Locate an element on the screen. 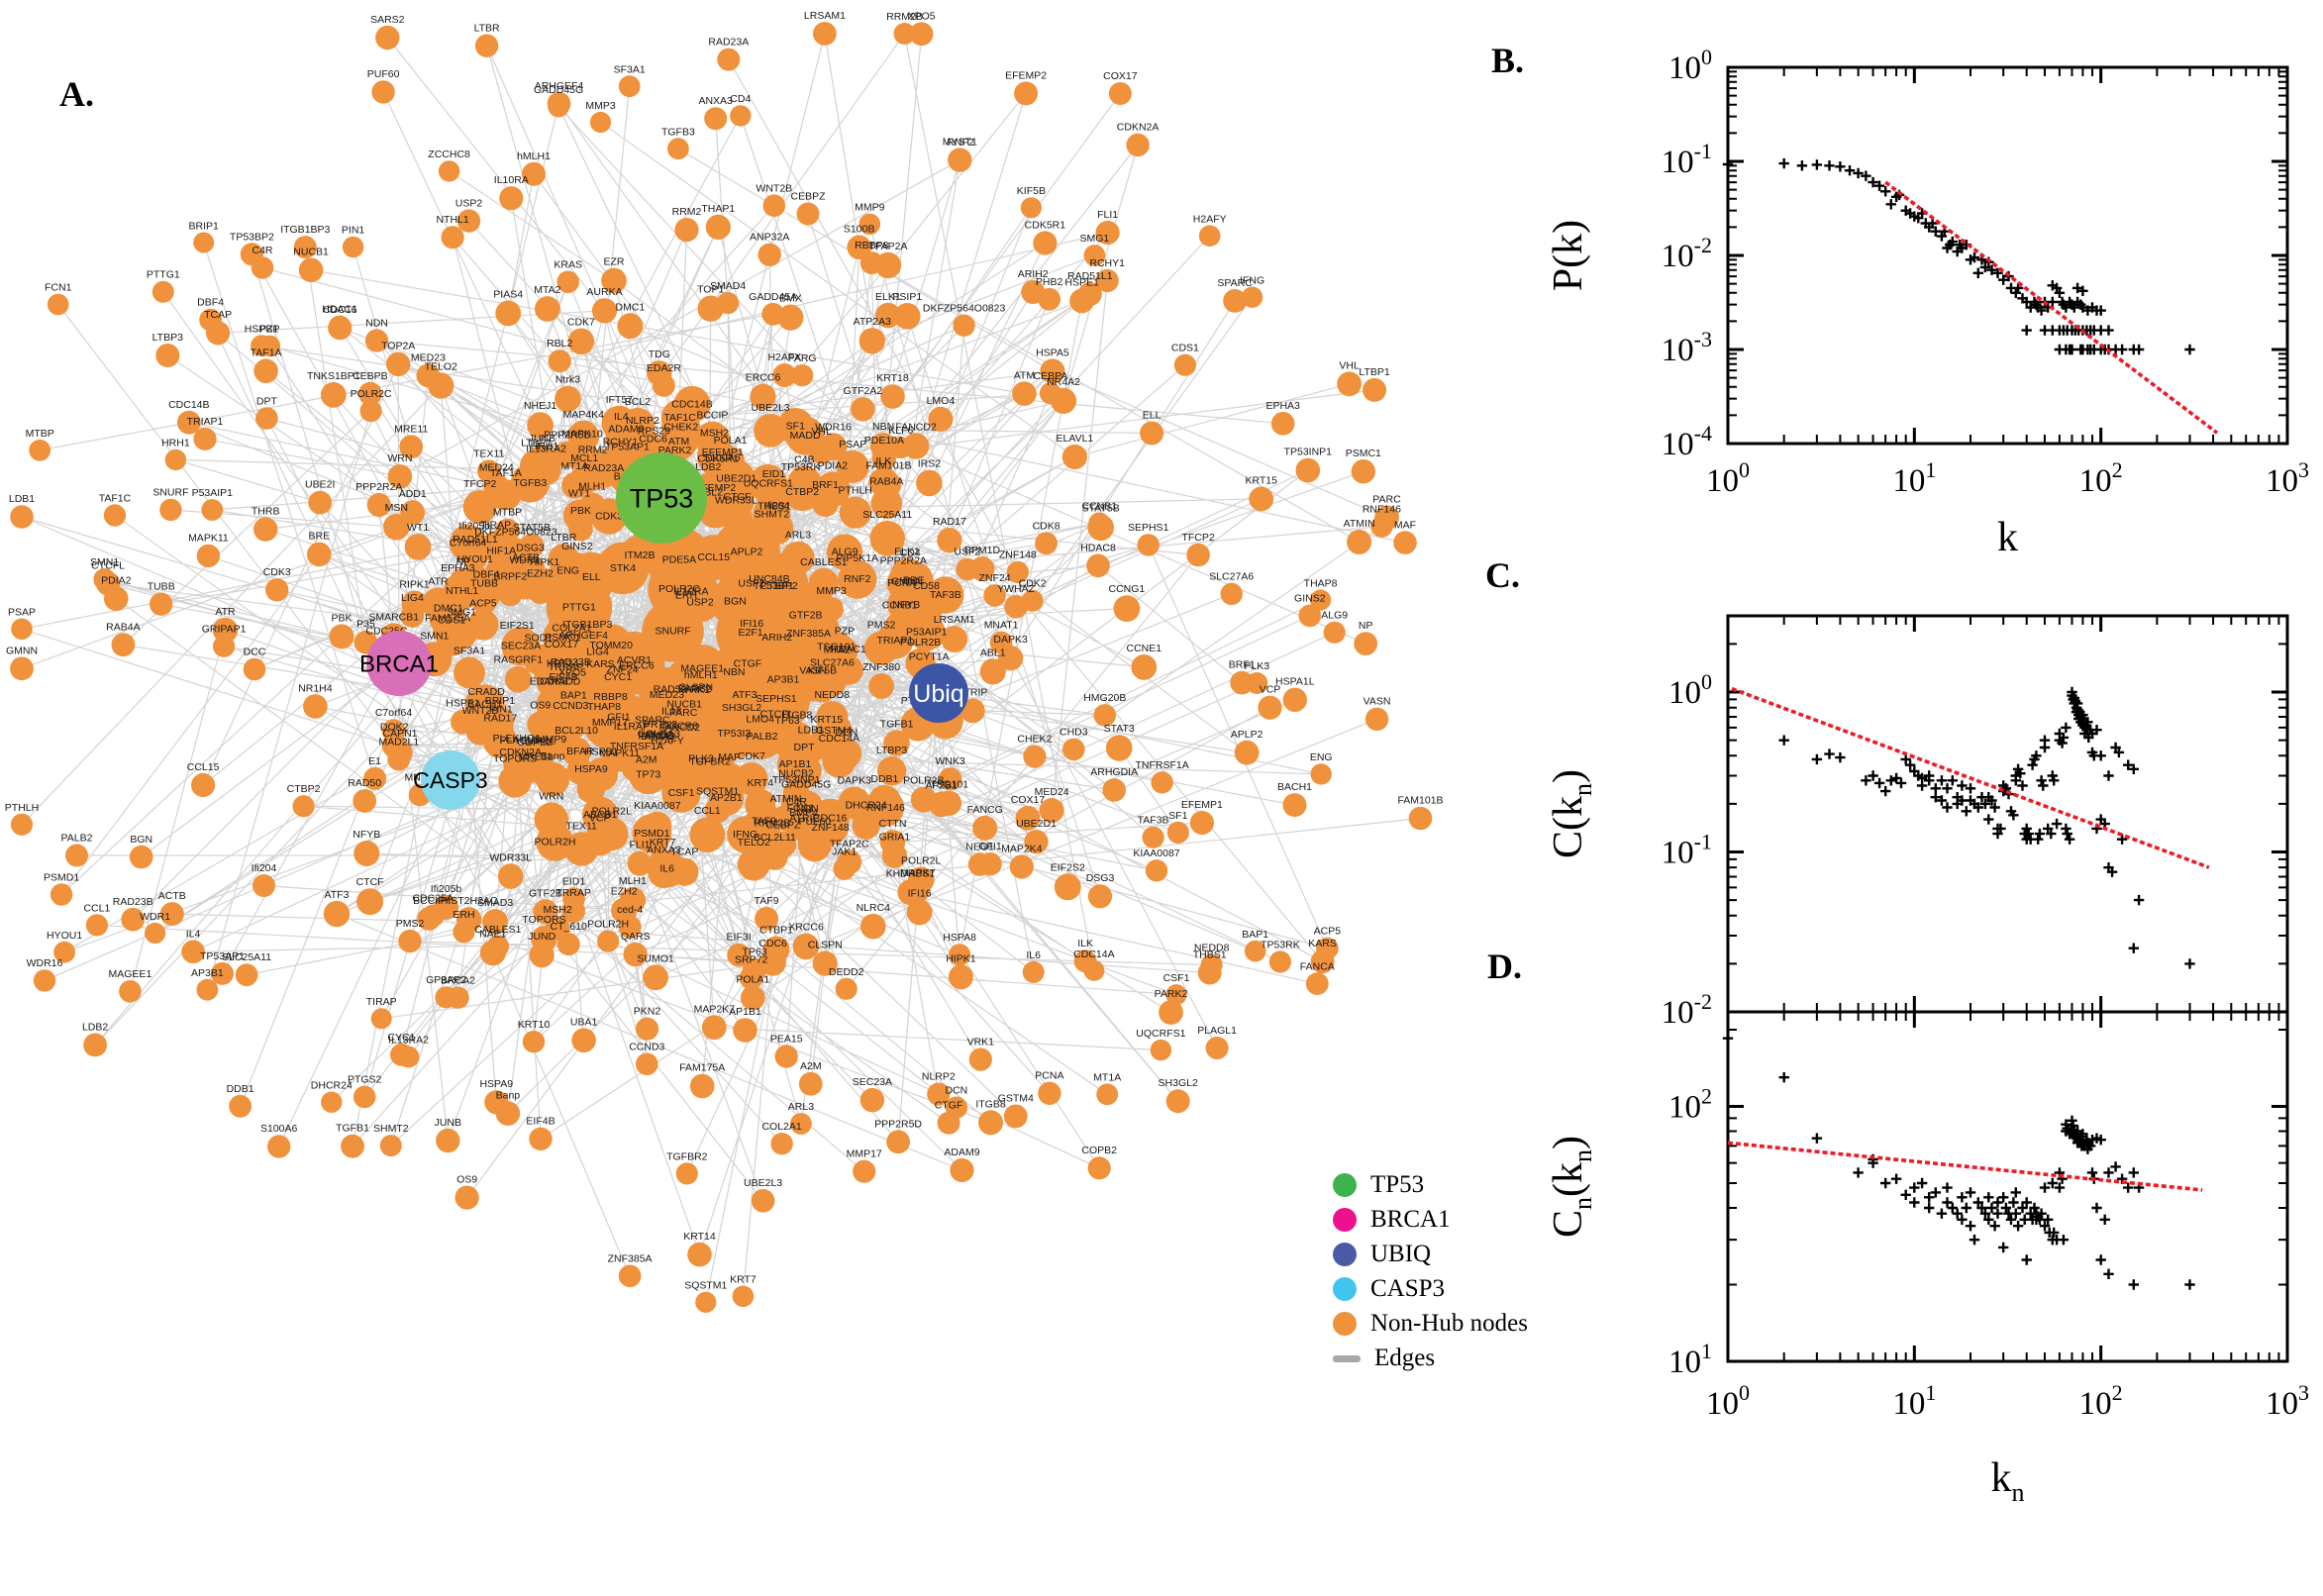  node-label: TAF3B is located at coordinates (945, 595).